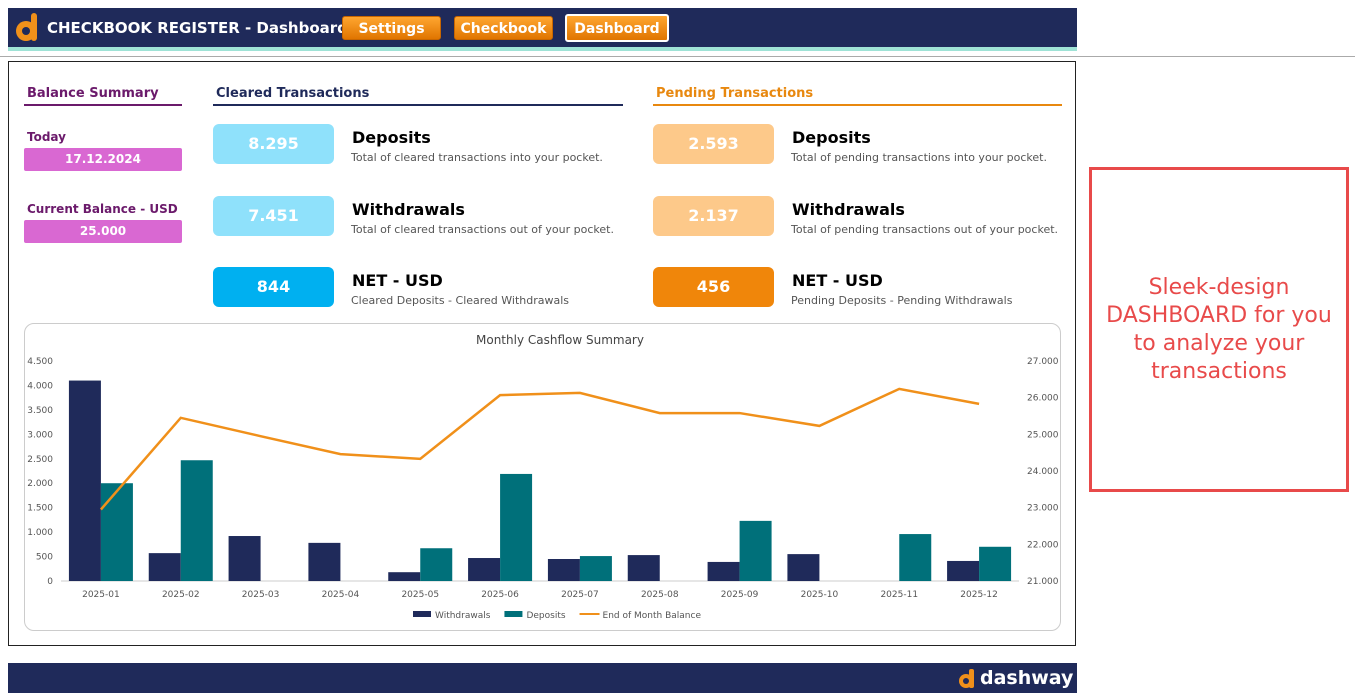 Image resolution: width=1355 pixels, height=700 pixels. Describe the element at coordinates (1043, 399) in the screenshot. I see `y2-tick-label: 26.000` at that location.